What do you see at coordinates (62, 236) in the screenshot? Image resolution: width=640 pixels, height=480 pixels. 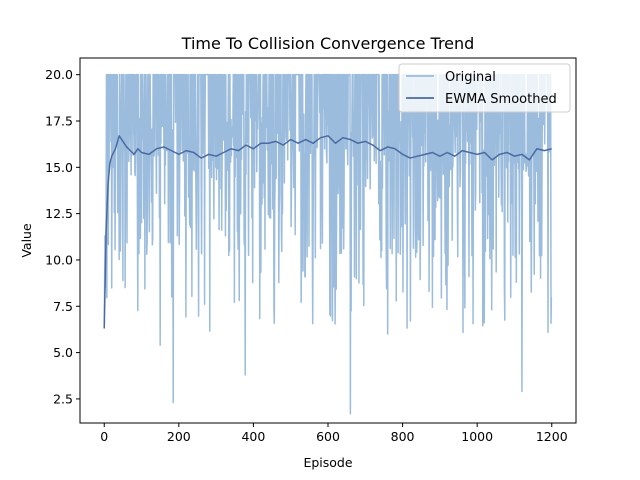 I see `y-axis: 2.5 5.0 7.5 10.0 12.5 15.0 17.5 20.0` at bounding box center [62, 236].